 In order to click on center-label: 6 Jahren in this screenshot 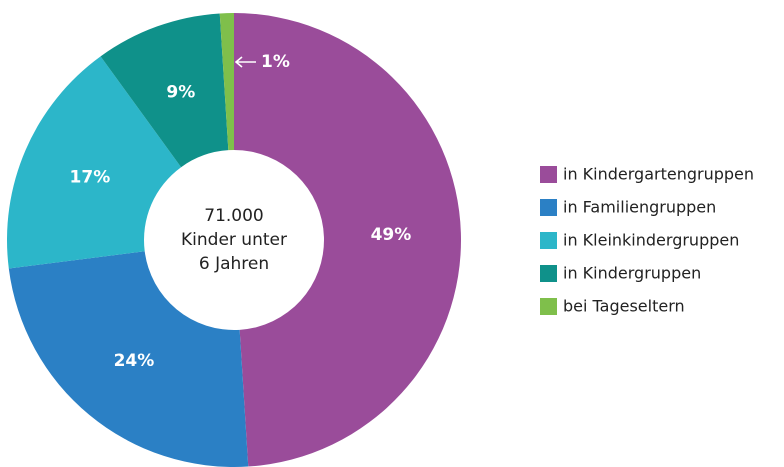, I will do `click(234, 264)`.